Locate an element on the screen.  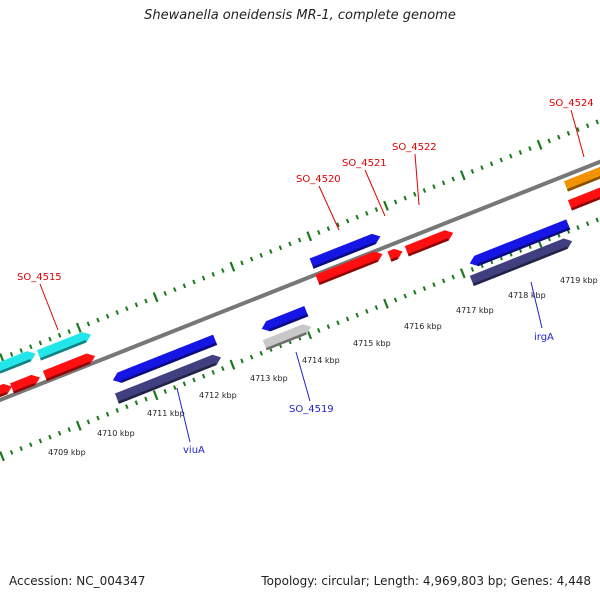
scale-label: 4719 kbp is located at coordinates (579, 280).